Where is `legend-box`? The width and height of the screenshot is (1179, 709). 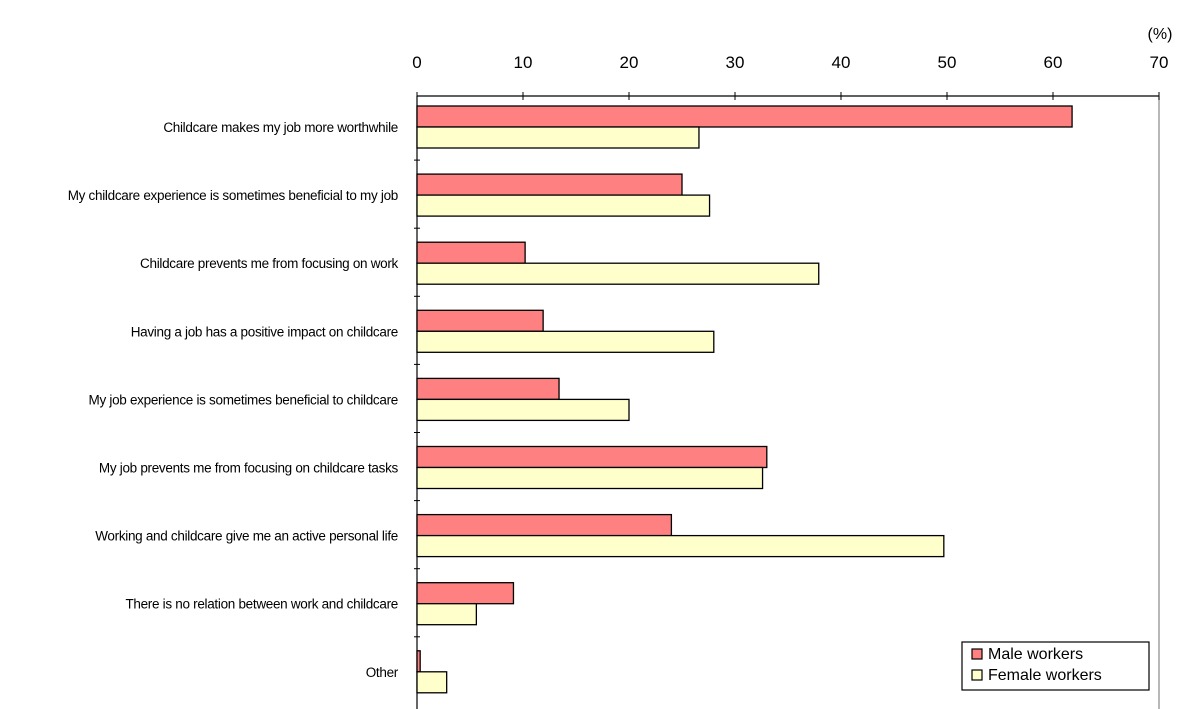
legend-box is located at coordinates (1055, 666).